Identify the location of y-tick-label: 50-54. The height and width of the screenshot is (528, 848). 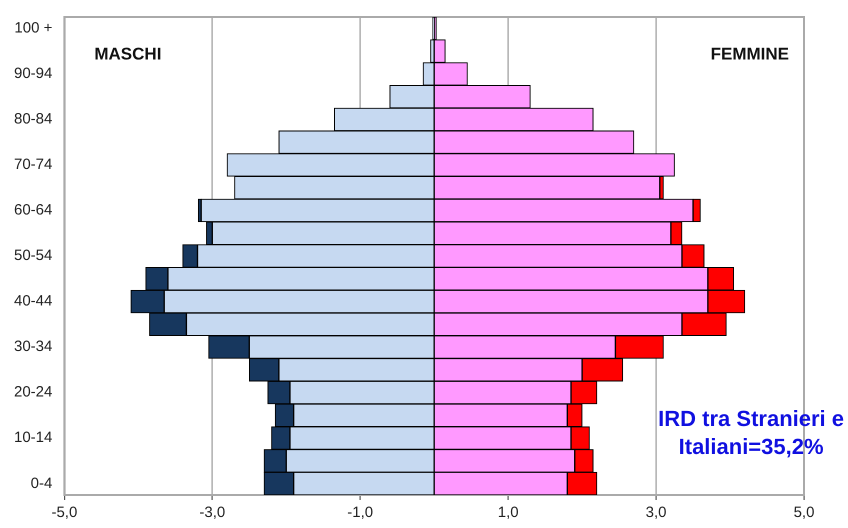
(33, 255).